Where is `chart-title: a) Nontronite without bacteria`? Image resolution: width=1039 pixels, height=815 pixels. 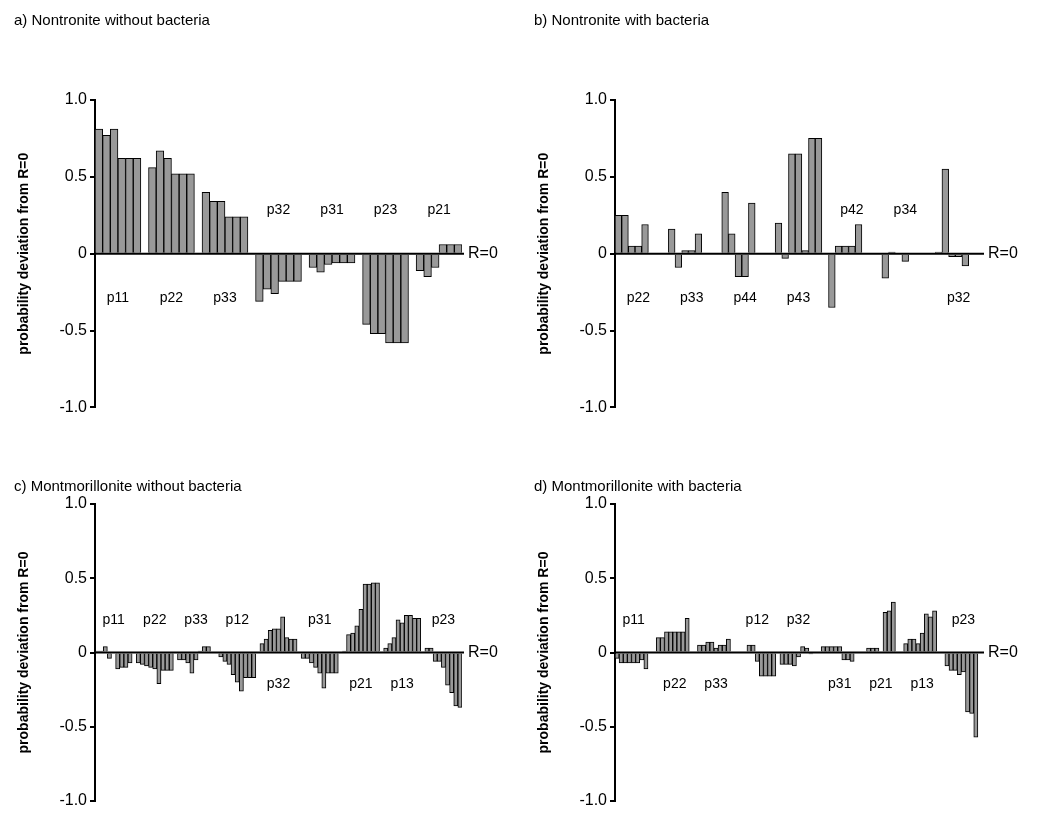 chart-title: a) Nontronite without bacteria is located at coordinates (112, 20).